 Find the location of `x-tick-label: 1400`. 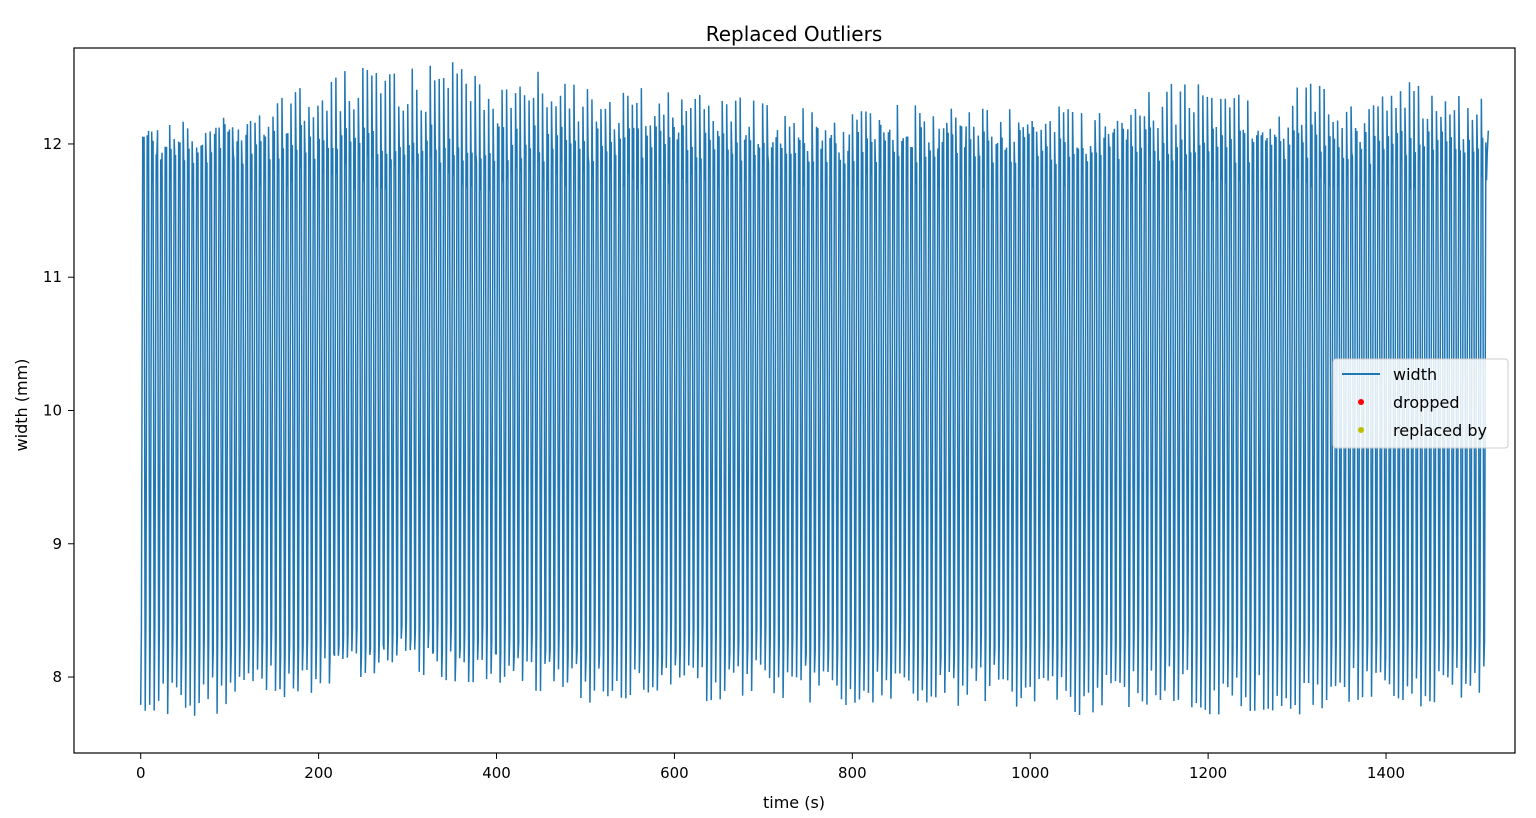

x-tick-label: 1400 is located at coordinates (1386, 773).